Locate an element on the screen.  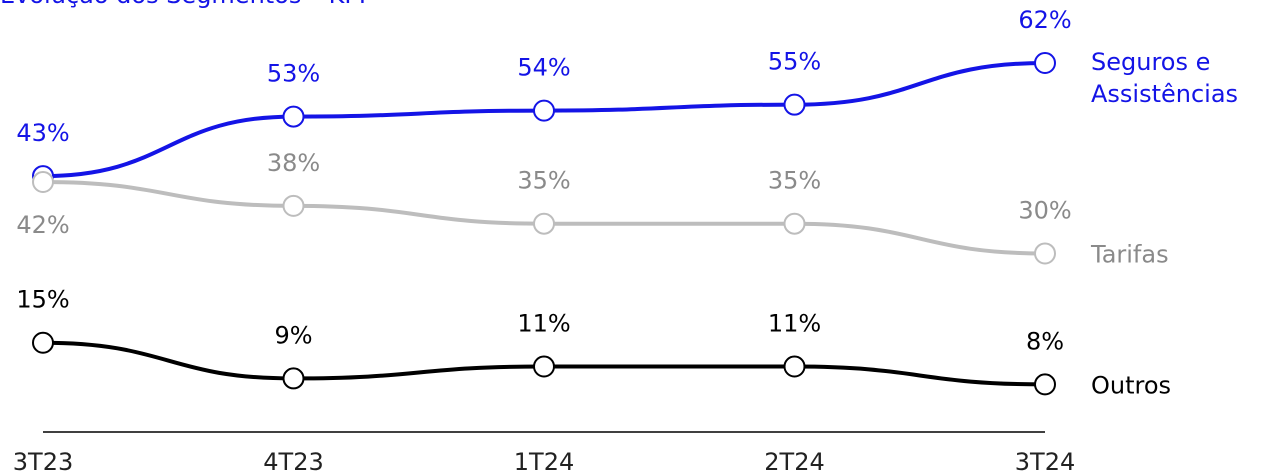
data-label: 54% is located at coordinates (543, 68).